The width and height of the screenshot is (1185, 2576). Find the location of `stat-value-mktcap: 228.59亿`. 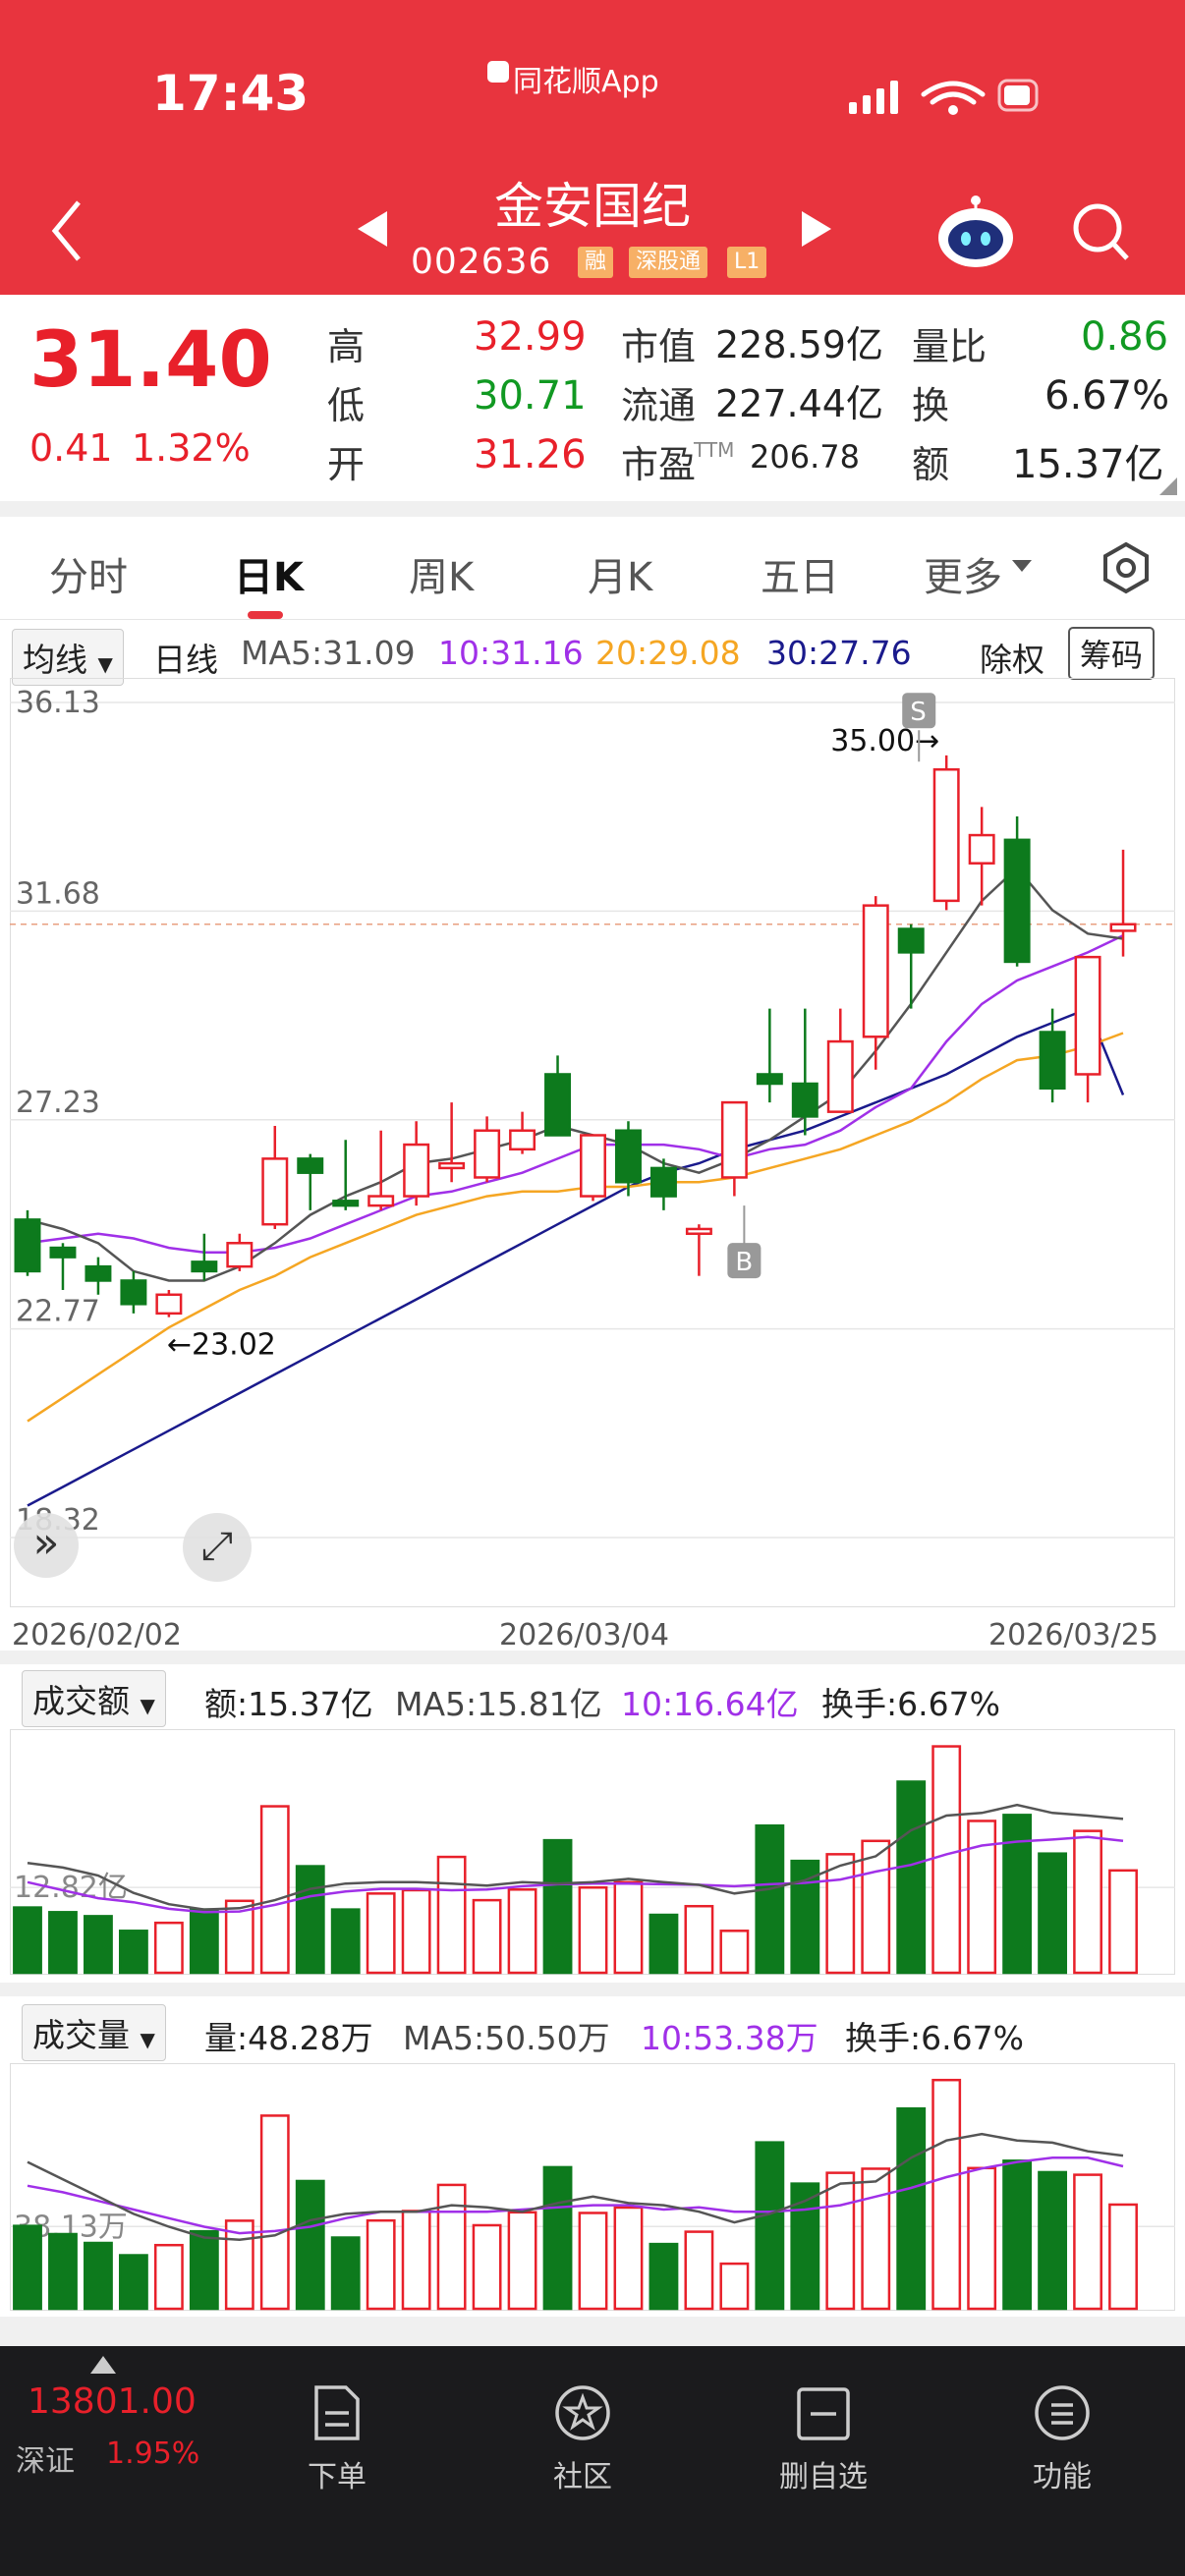

stat-value-mktcap: 228.59亿 is located at coordinates (799, 344).